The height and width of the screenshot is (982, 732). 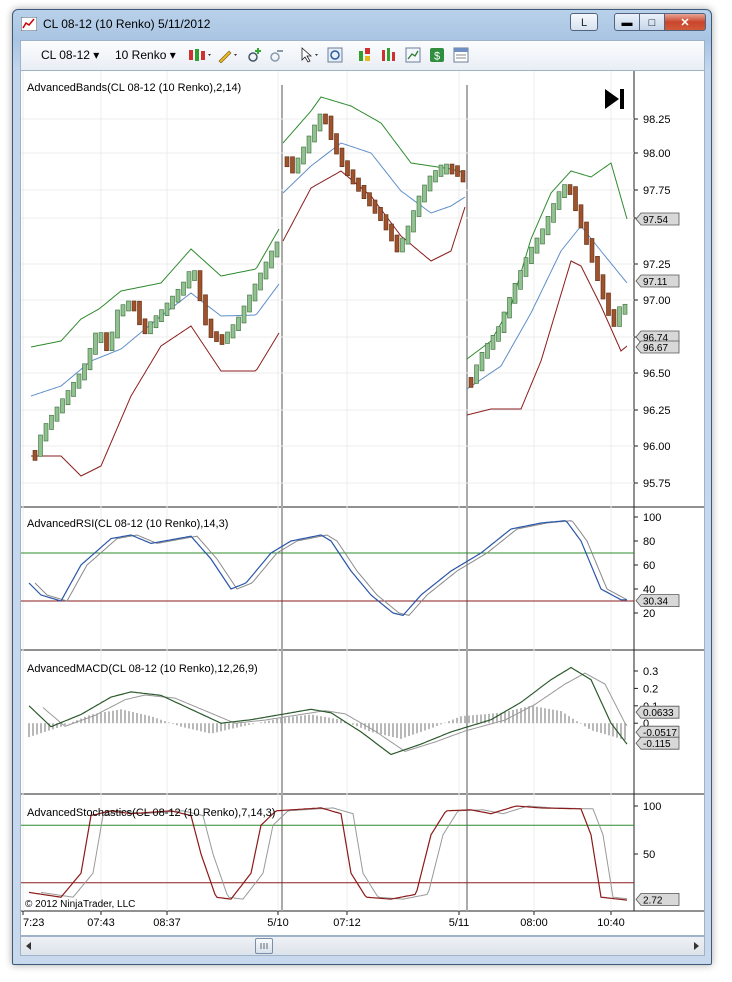 I want to click on chart-toolbar: CL 08-12 ▾ 10 Renko ▾ $, so click(x=362, y=55).